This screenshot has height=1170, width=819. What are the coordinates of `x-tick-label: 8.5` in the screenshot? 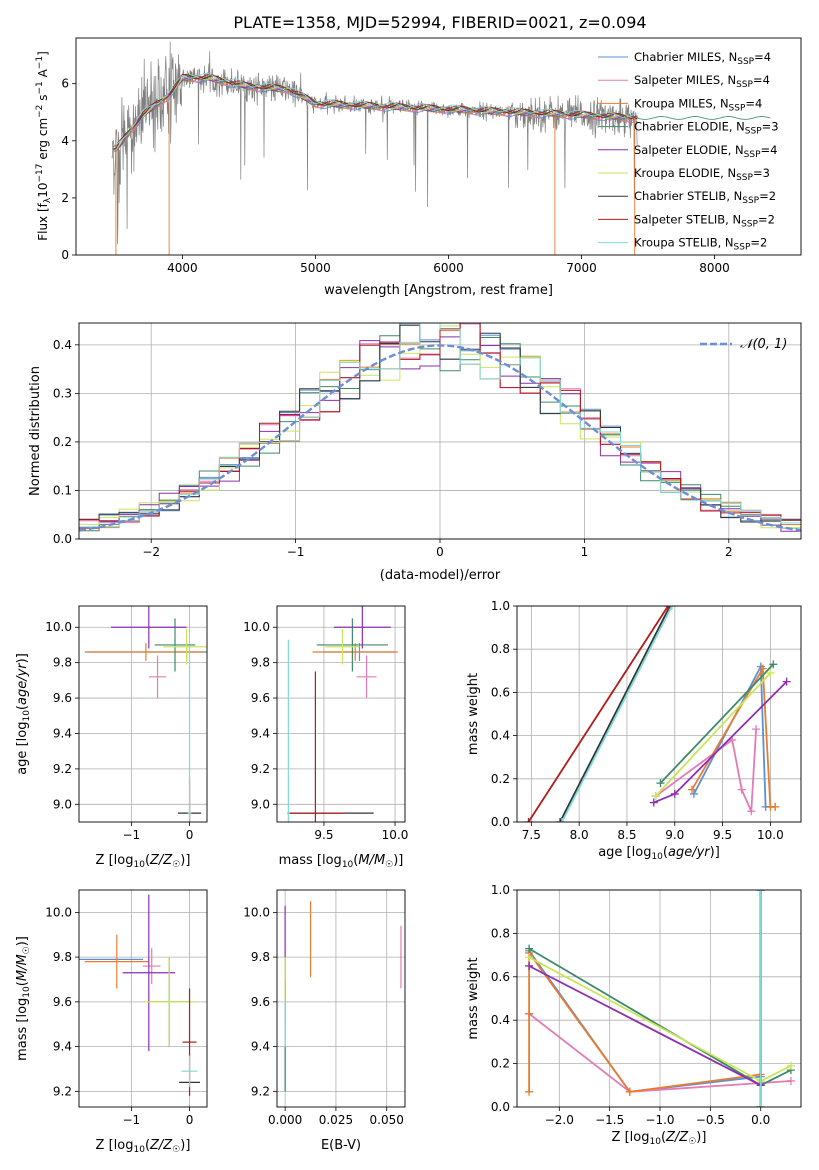 It's located at (626, 835).